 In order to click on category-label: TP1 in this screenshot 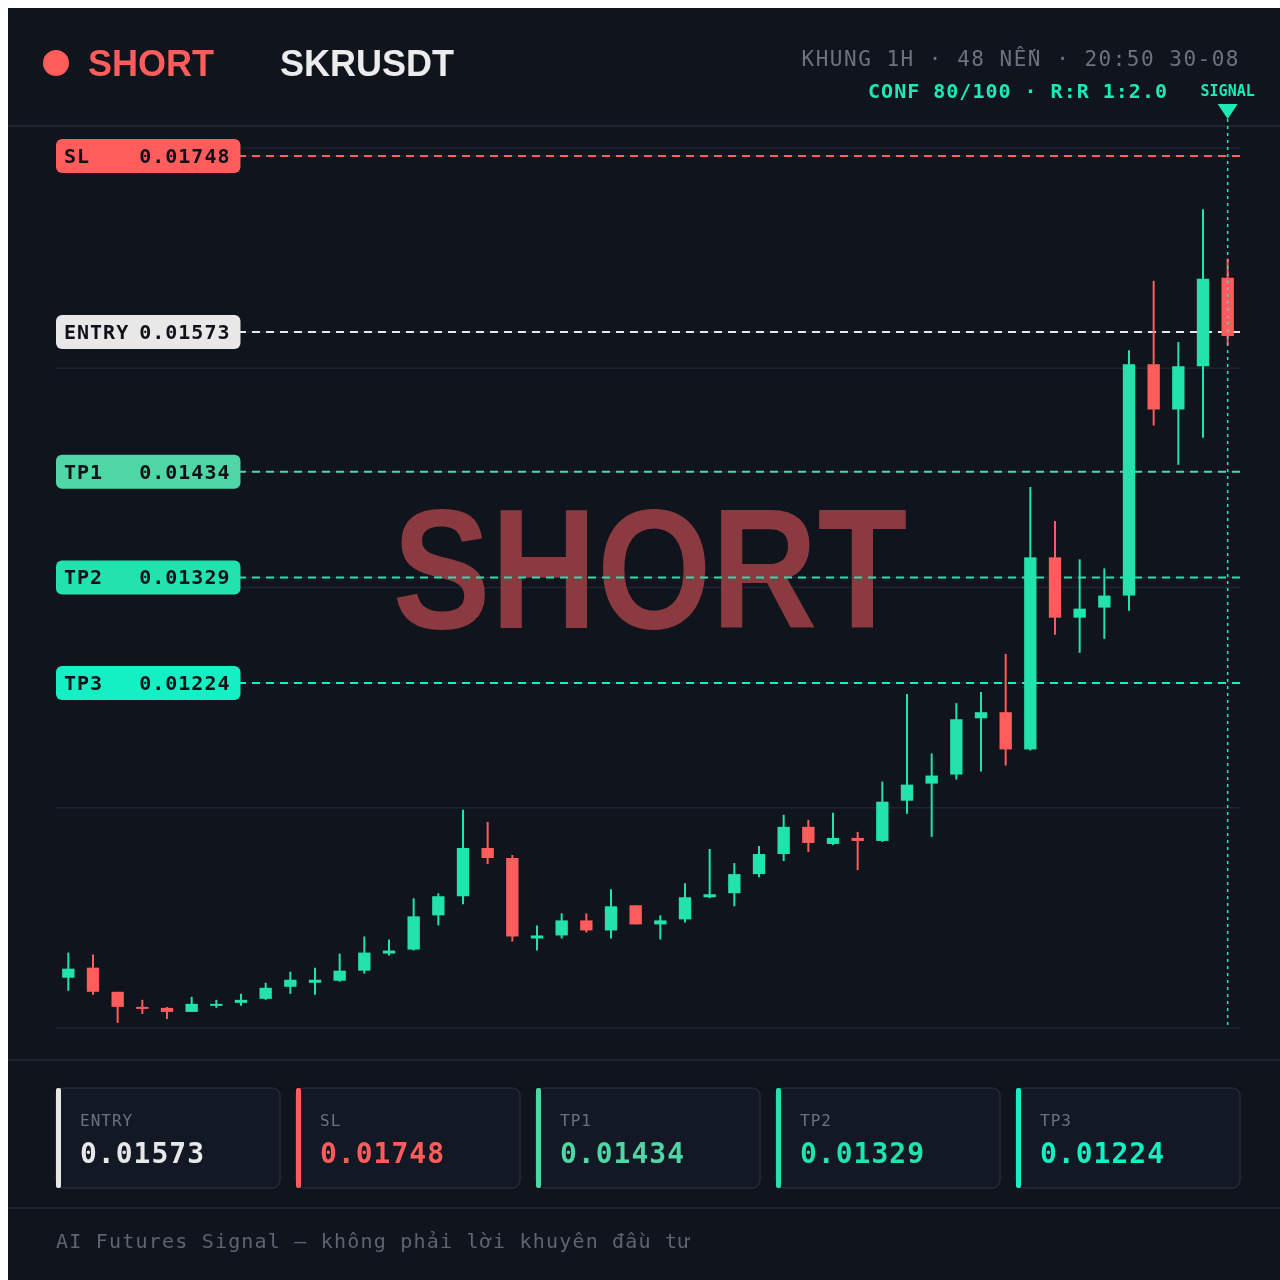, I will do `click(576, 1120)`.